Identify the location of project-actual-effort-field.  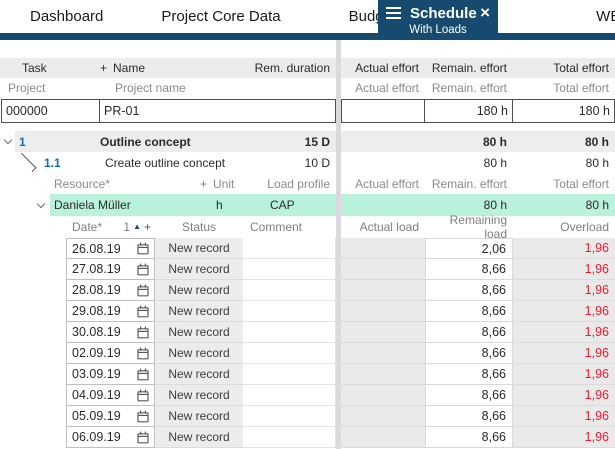
(383, 111).